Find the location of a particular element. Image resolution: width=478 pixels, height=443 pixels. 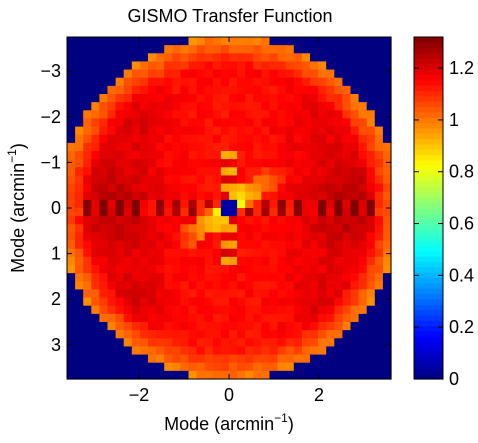

colorbar-gradient is located at coordinates (428, 208).